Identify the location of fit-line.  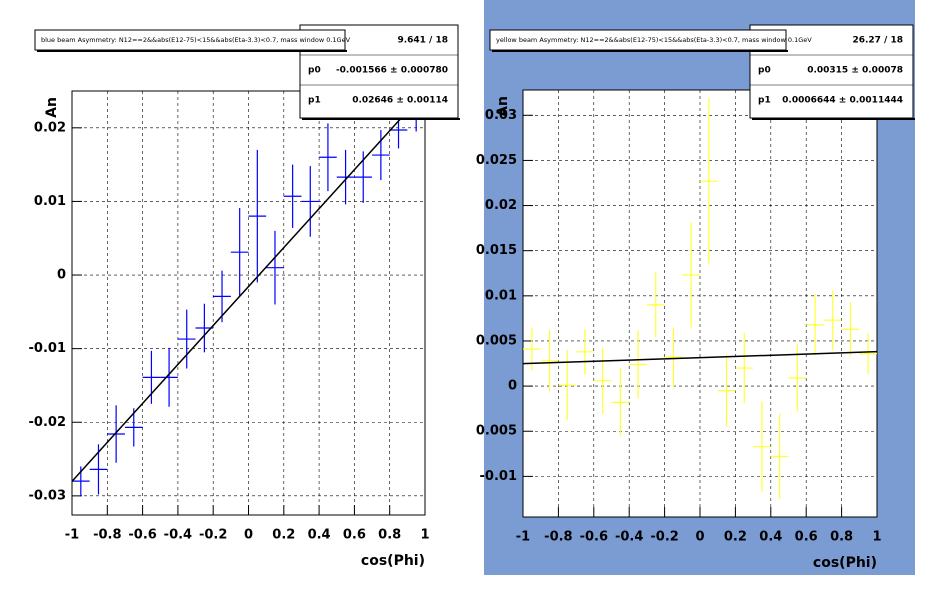
(700, 357).